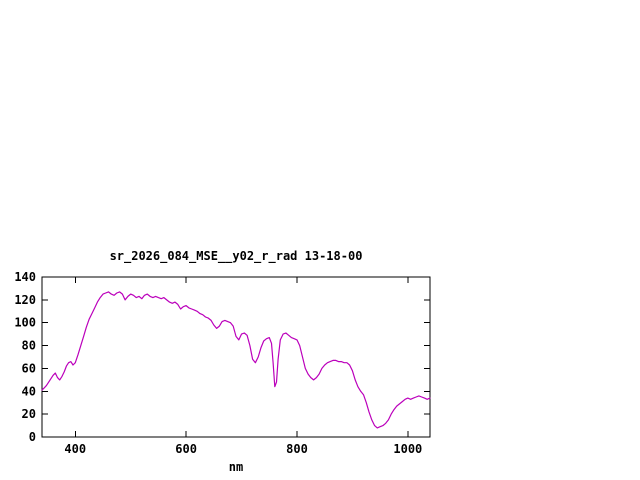 This screenshot has height=480, width=640. I want to click on x-axis-label: nm, so click(236, 467).